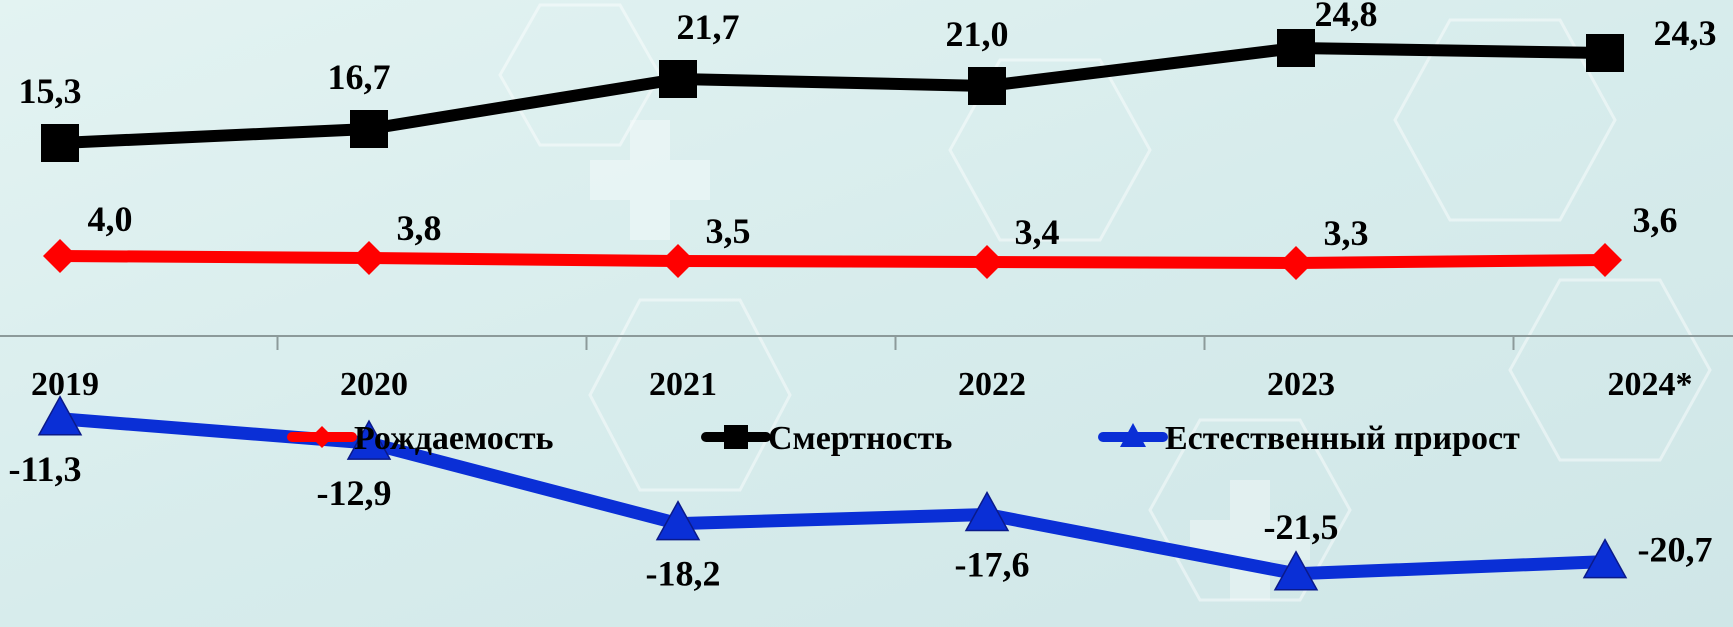 The height and width of the screenshot is (627, 1733). I want to click on legend-item: Рождаемость, so click(420, 438).